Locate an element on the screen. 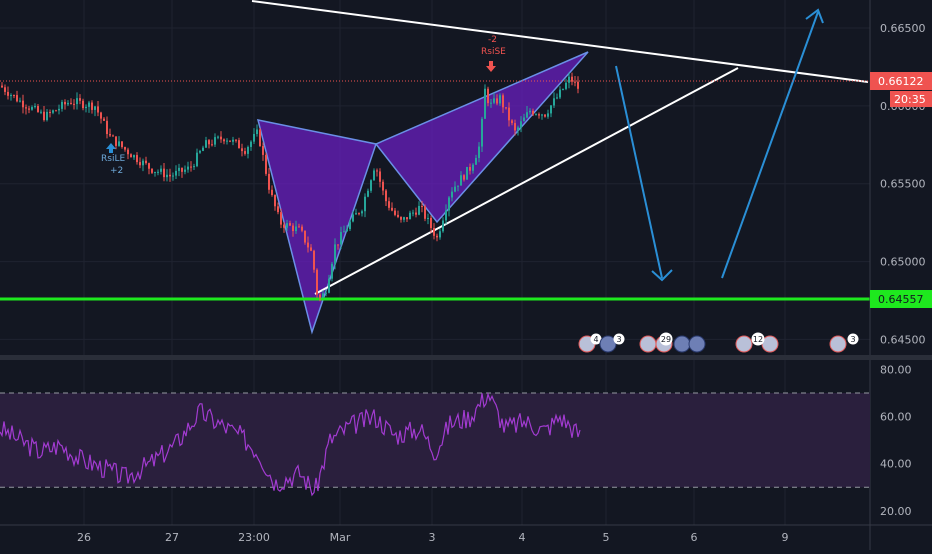  event-markers: 4 3 29 12 3 is located at coordinates (718, 342).